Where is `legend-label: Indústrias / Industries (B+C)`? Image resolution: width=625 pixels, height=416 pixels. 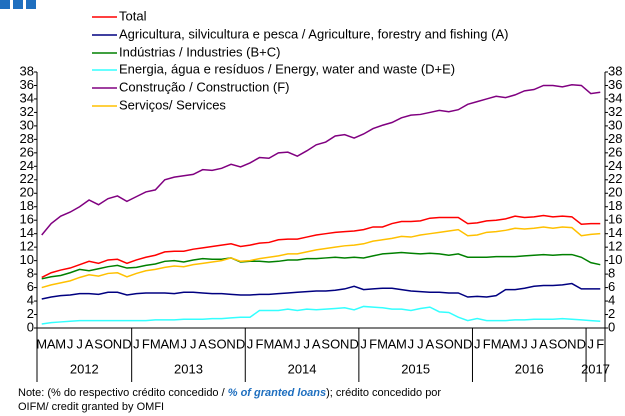
legend-label: Indústrias / Industries (B+C) is located at coordinates (199, 51).